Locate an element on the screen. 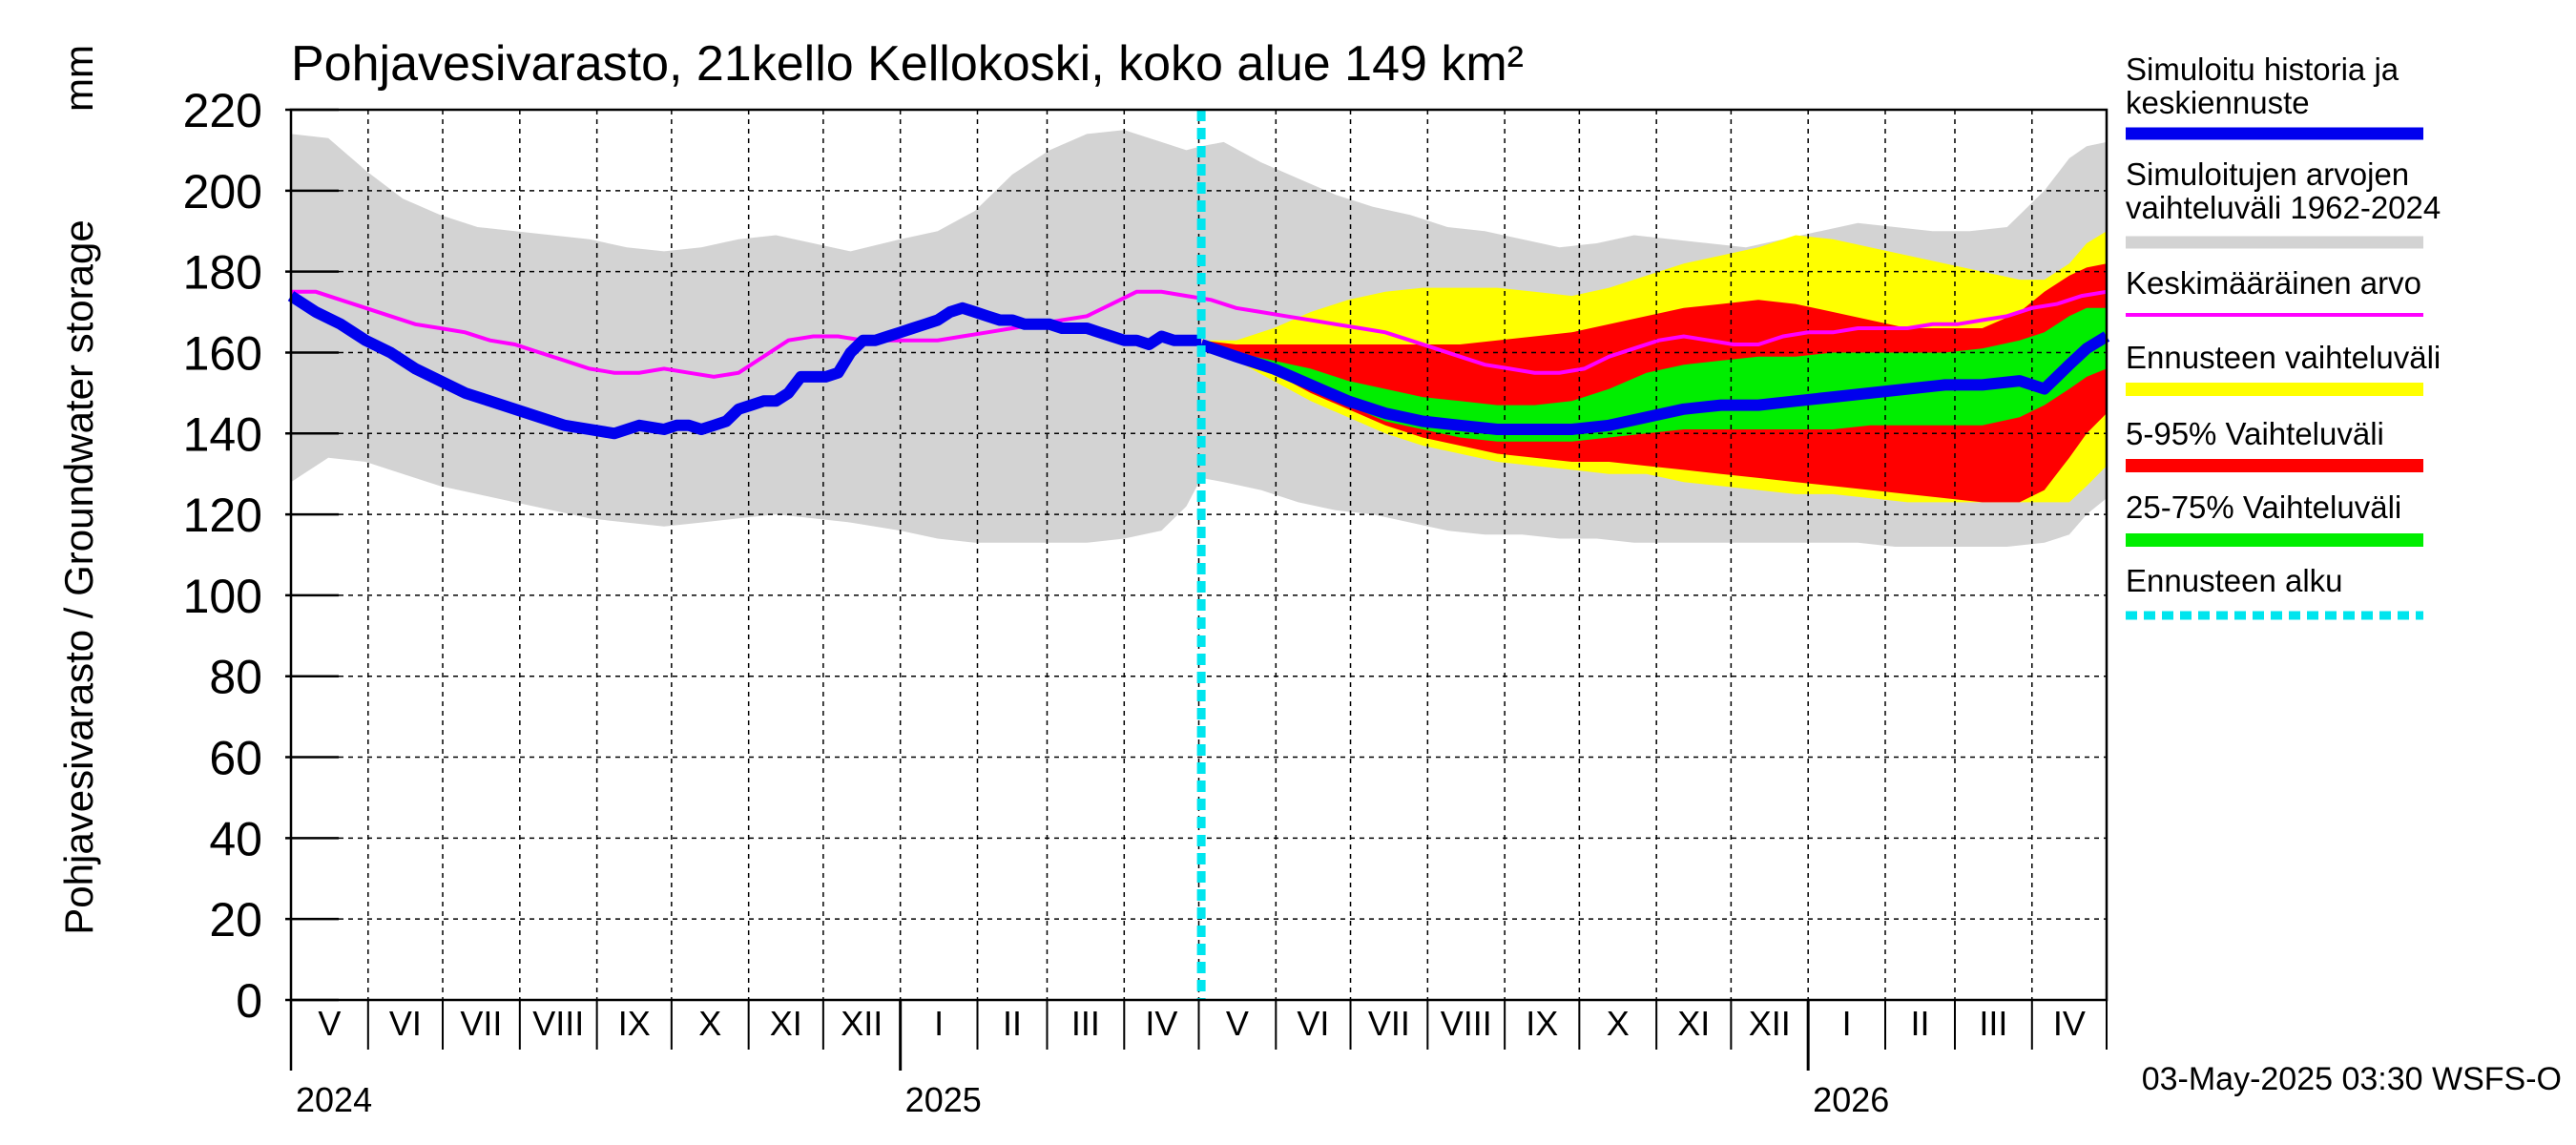 The image size is (2576, 1145). legend-label: Simuloitujen arvojen is located at coordinates (2267, 174).